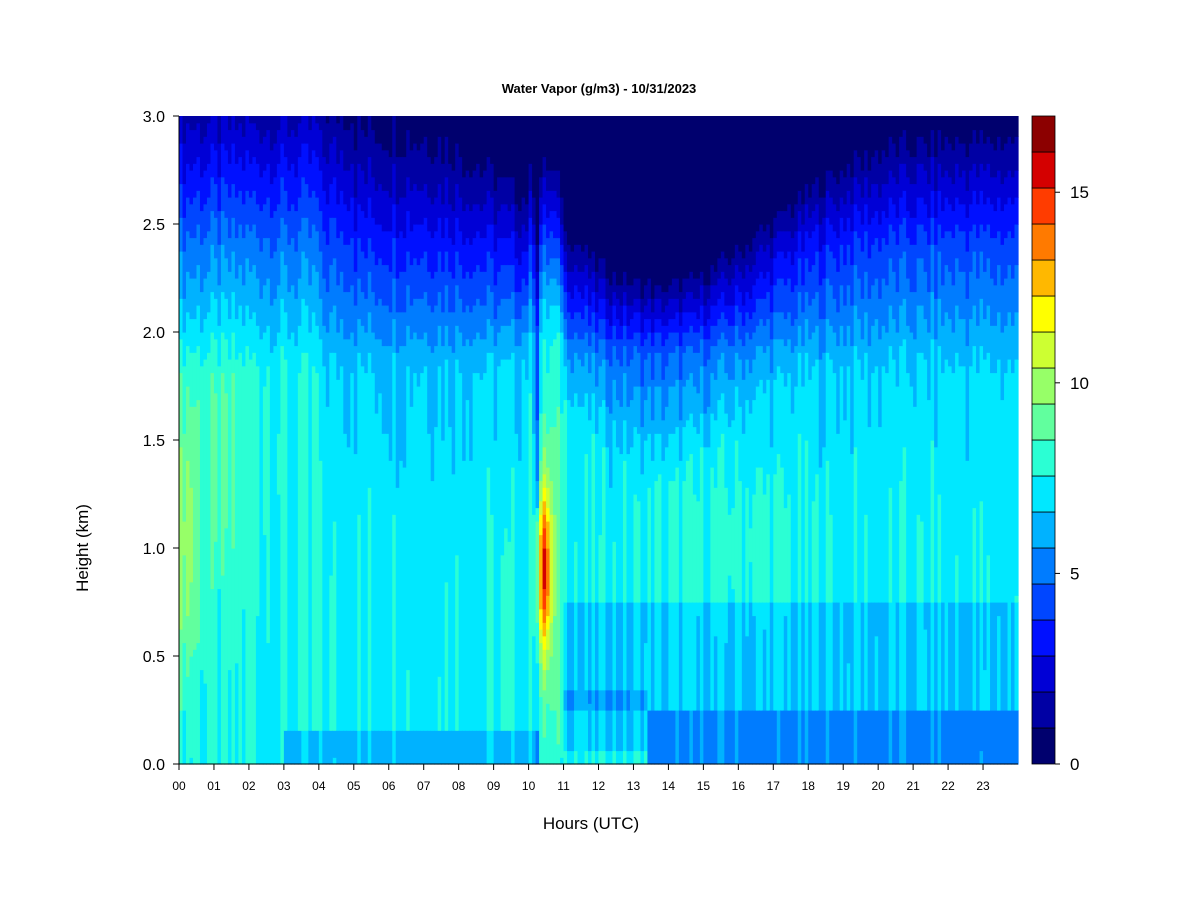  Describe the element at coordinates (1043, 386) in the screenshot. I see `colorbar-swatch` at that location.